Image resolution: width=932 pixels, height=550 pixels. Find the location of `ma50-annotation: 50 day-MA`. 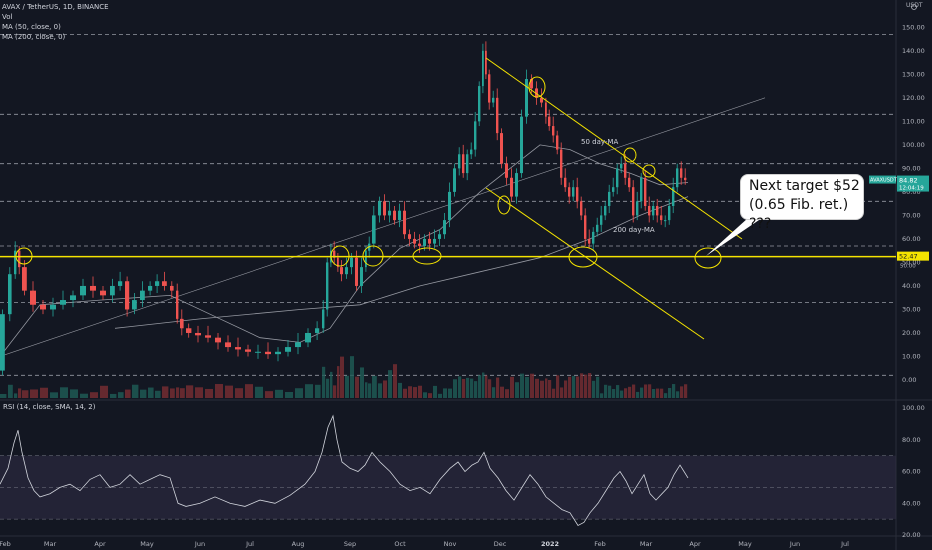

ma50-annotation: 50 day-MA is located at coordinates (600, 142).